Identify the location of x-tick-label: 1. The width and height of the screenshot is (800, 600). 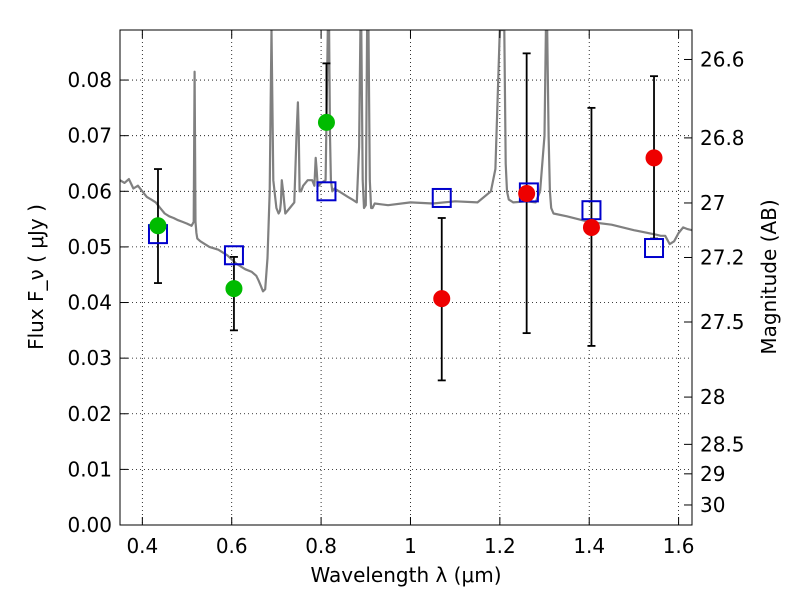
(410, 546).